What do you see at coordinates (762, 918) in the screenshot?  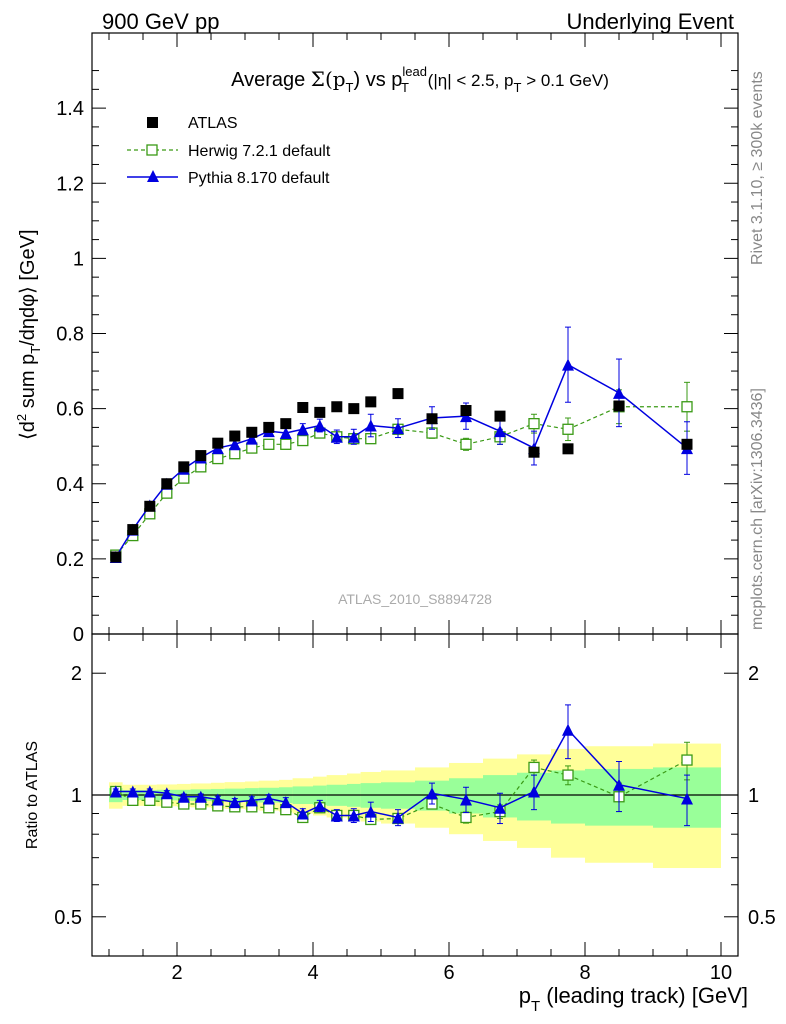 I see `ratio-y-tick-label-right: 0.5` at bounding box center [762, 918].